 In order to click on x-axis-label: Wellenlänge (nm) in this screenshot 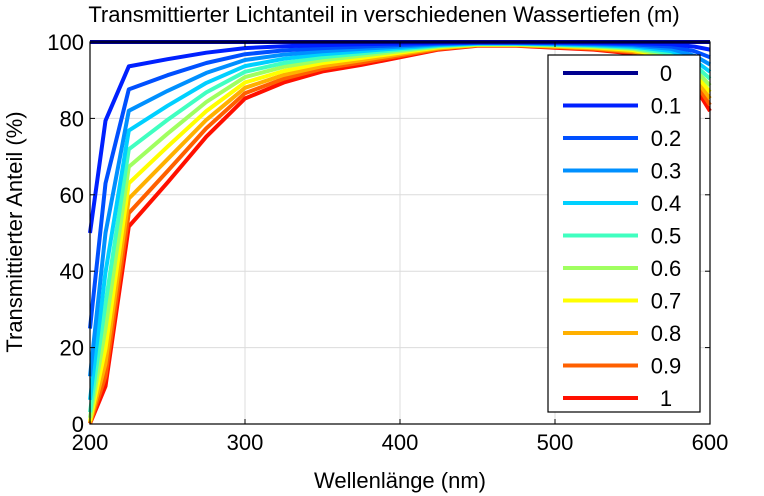, I will do `click(400, 480)`.